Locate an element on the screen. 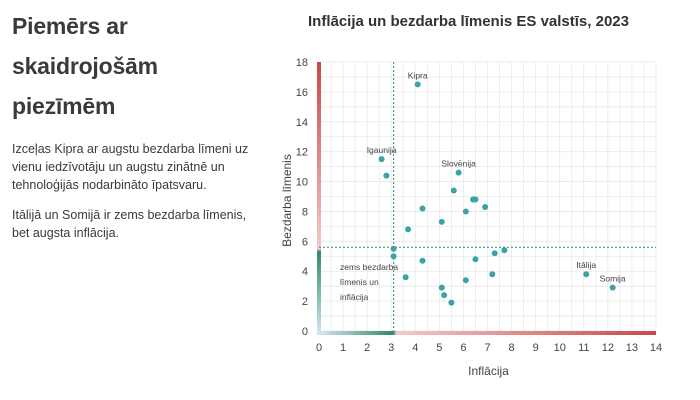 This screenshot has height=400, width=700. data-label: Slovēnija is located at coordinates (458, 164).